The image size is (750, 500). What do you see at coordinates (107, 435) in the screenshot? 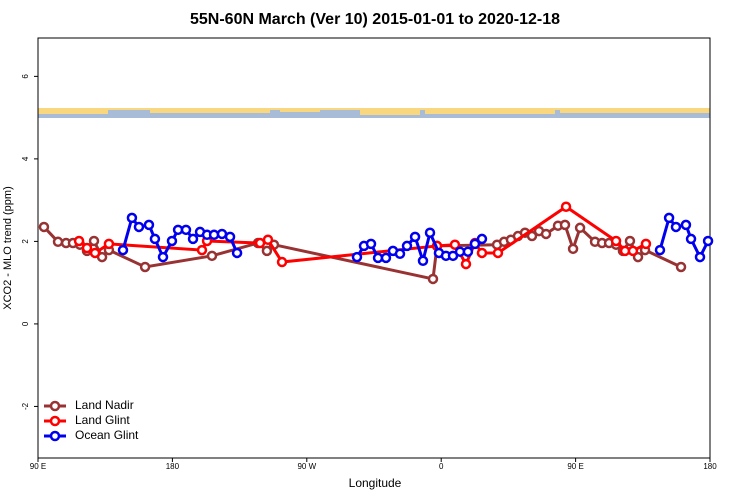
I see `legend-label: Ocean Glint` at bounding box center [107, 435].